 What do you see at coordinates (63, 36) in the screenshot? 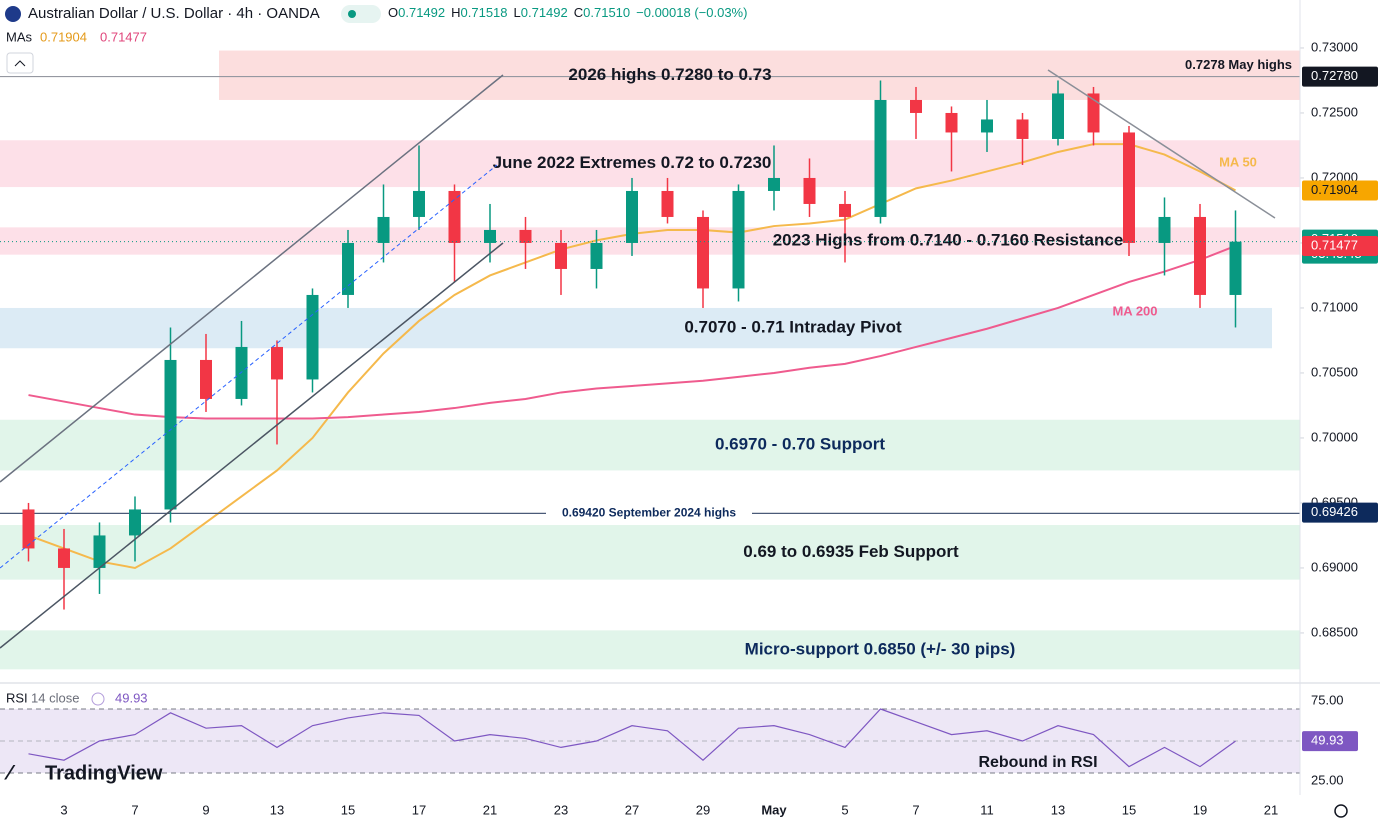
I see `ma50-value: 0.71904` at bounding box center [63, 36].